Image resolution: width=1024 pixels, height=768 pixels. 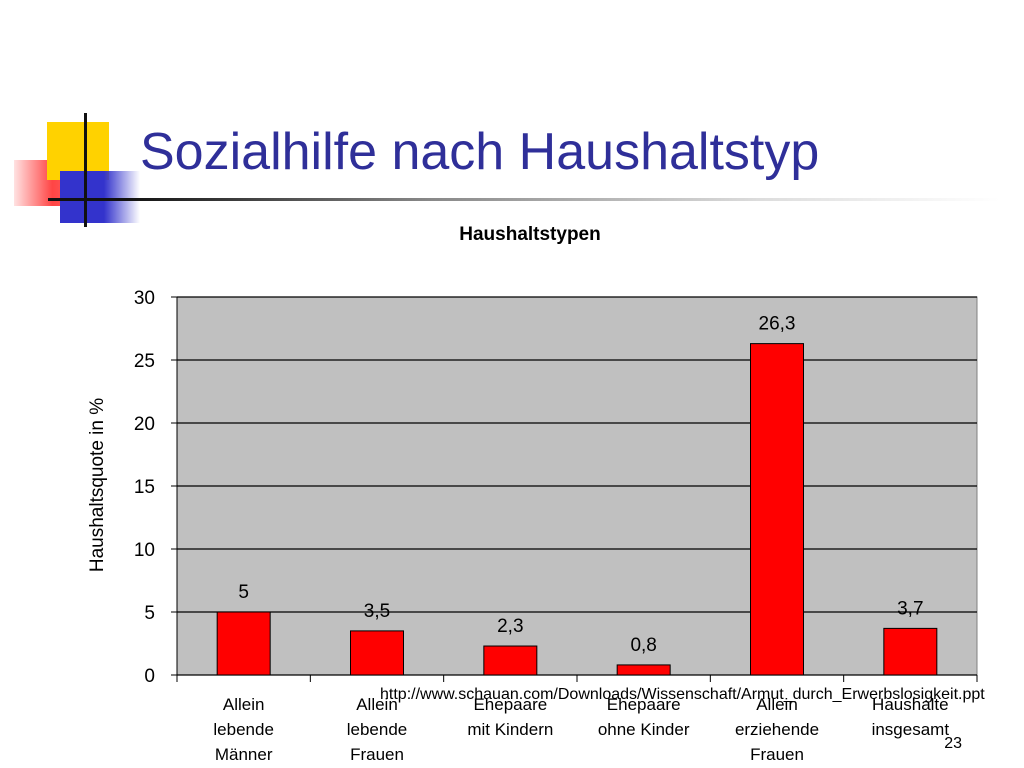 What do you see at coordinates (644, 729) in the screenshot?
I see `x-tick-label: ohne Kinder` at bounding box center [644, 729].